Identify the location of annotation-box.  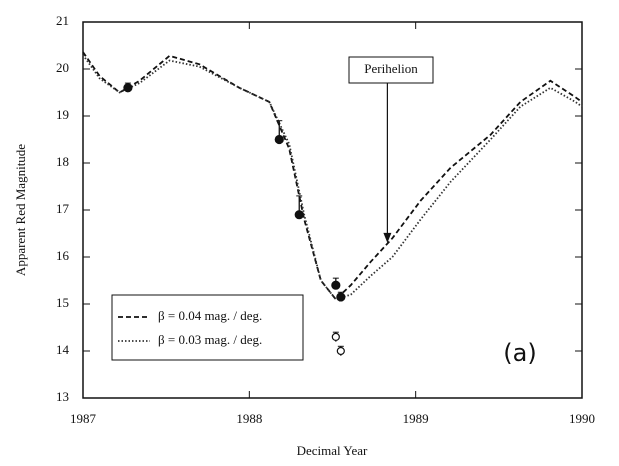
(391, 70).